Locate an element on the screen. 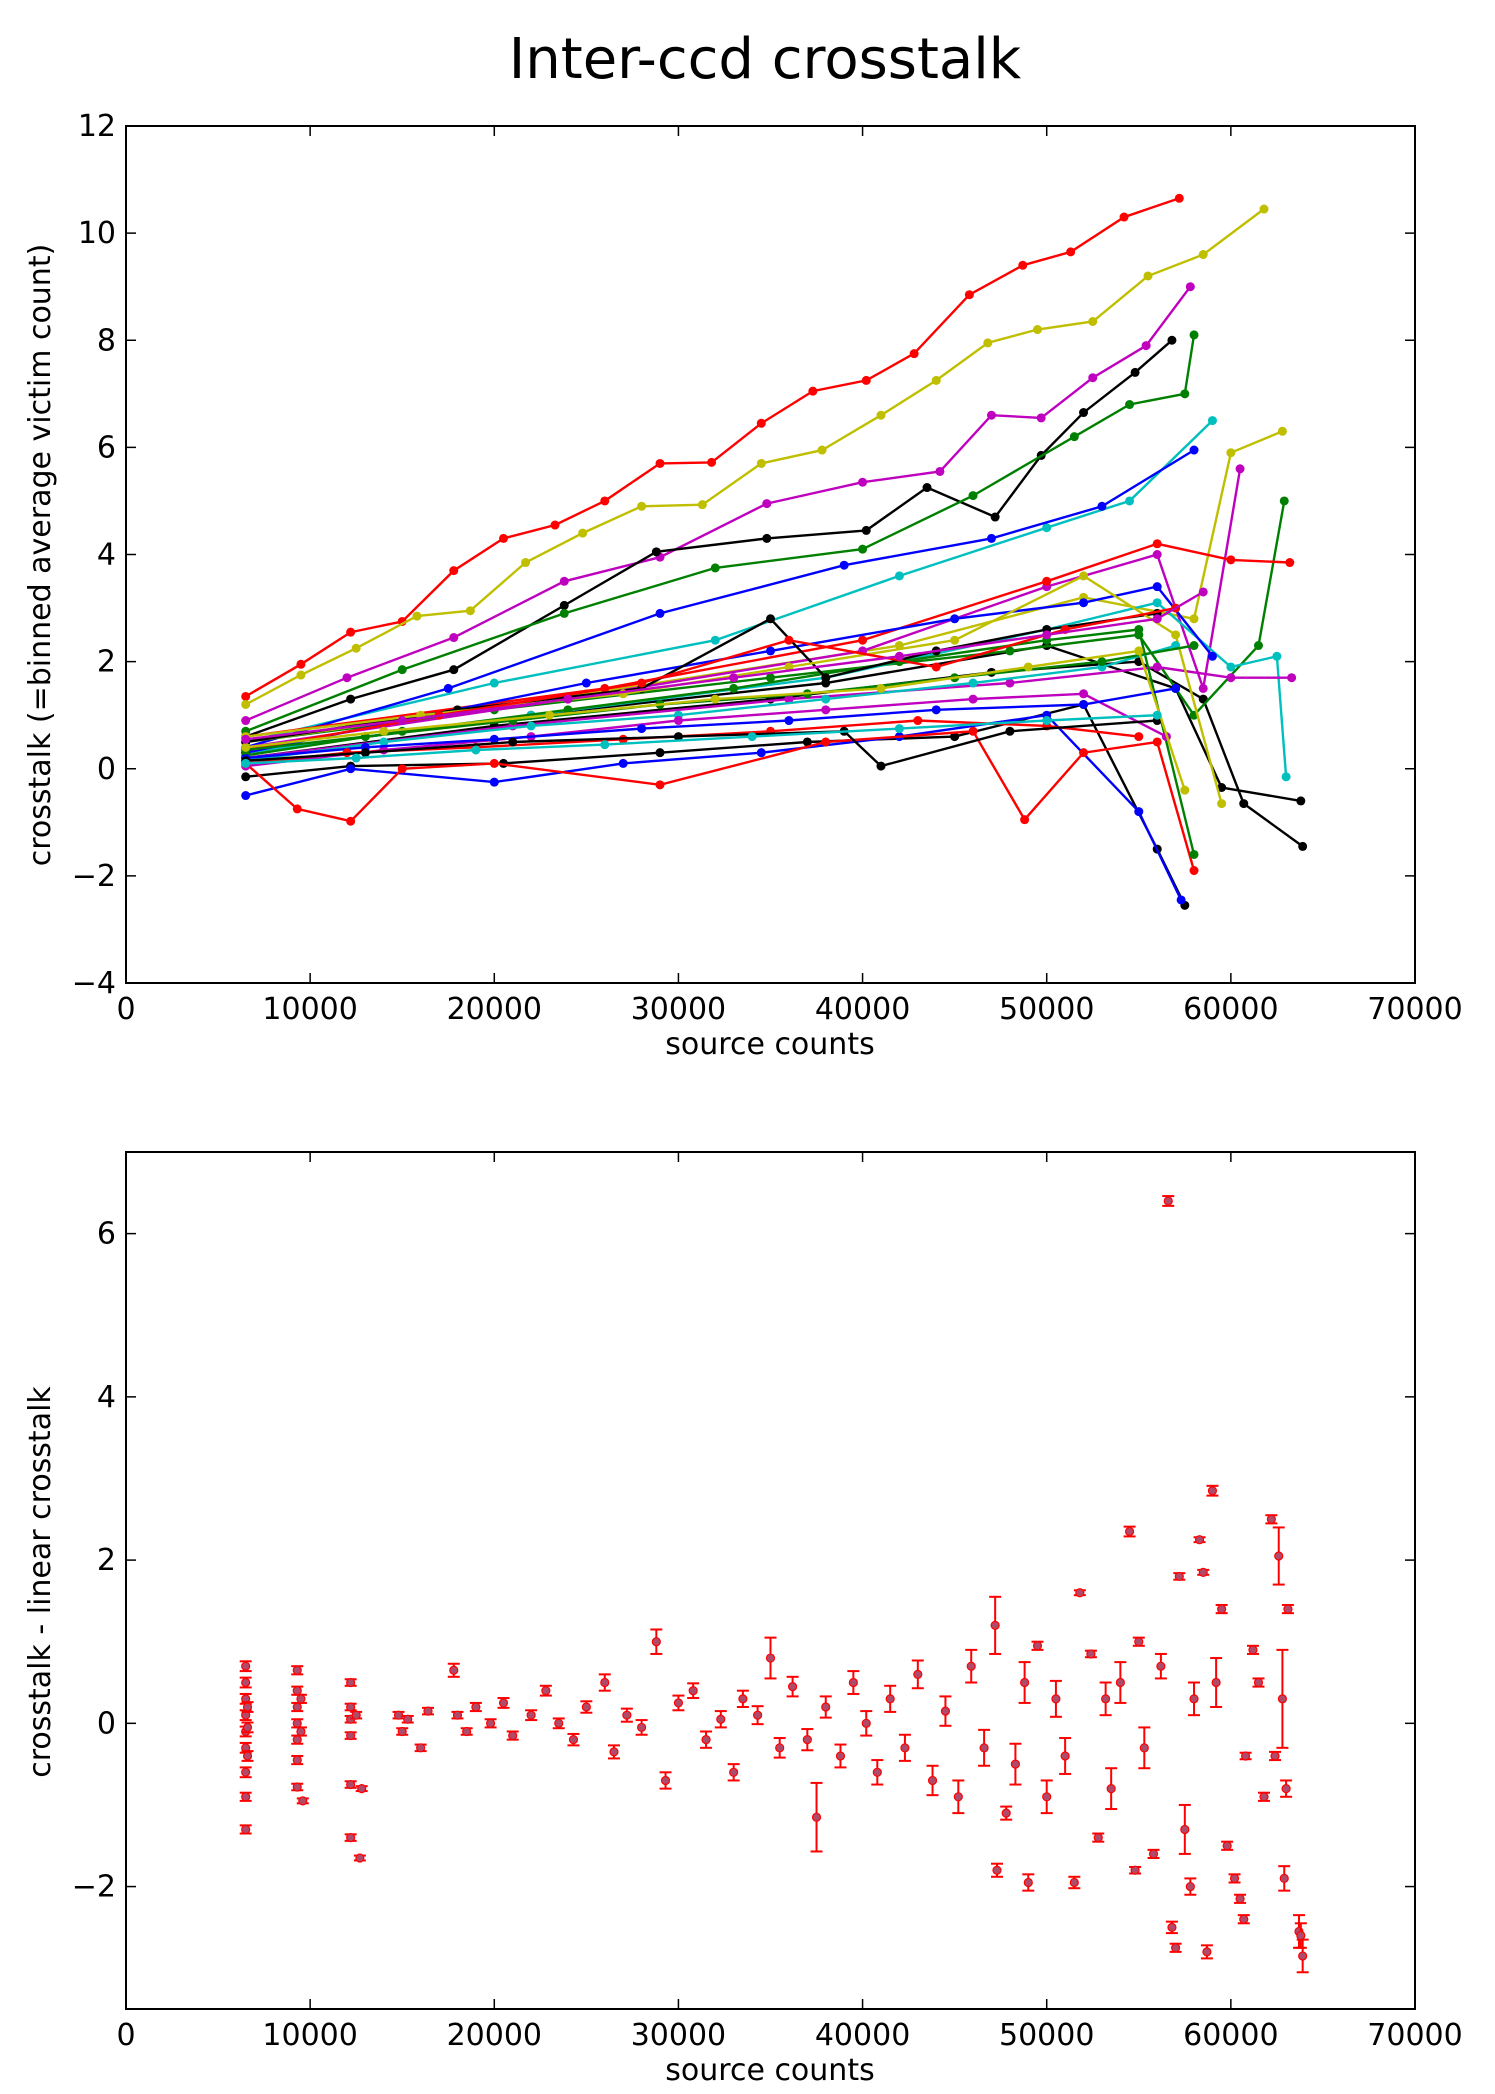 The image size is (1495, 2094). bottom-x-tick-label: 40000 is located at coordinates (862, 2035).